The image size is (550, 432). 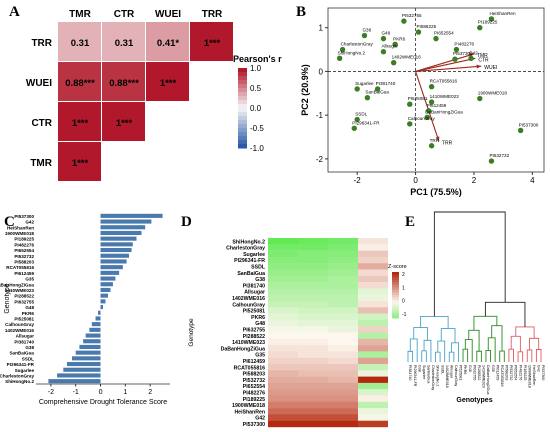 I want to click on dendrogram-x-axis-title: Genotypes, so click(x=474, y=400).